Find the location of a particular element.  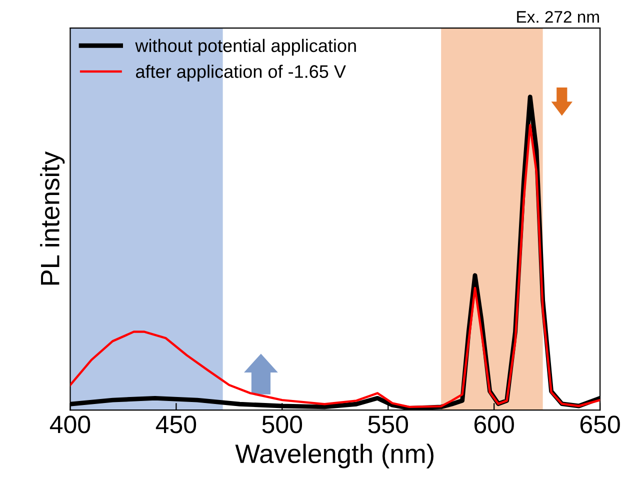

y-axis-title: PL intensity is located at coordinates (52, 218).